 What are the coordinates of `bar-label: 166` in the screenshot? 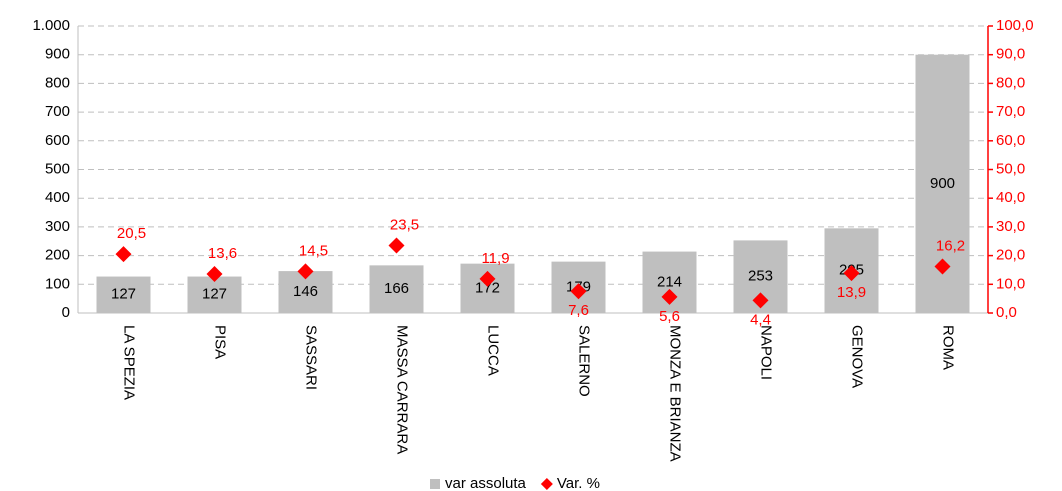 It's located at (396, 288).